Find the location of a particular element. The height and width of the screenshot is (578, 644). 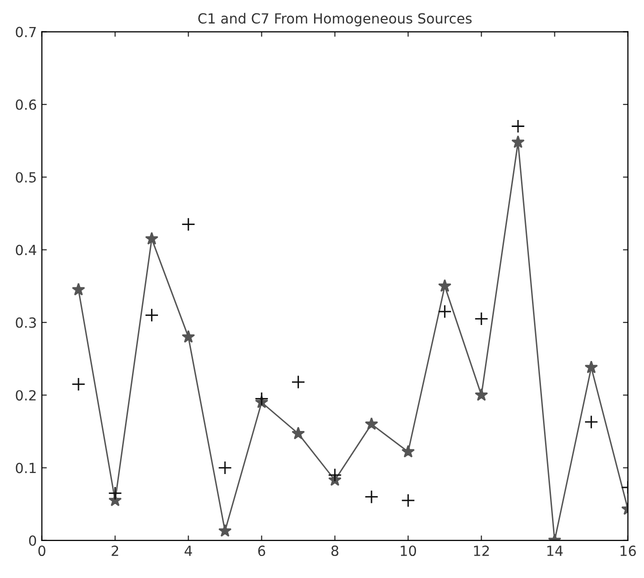

y-tick-label: 0.4 is located at coordinates (26, 250).